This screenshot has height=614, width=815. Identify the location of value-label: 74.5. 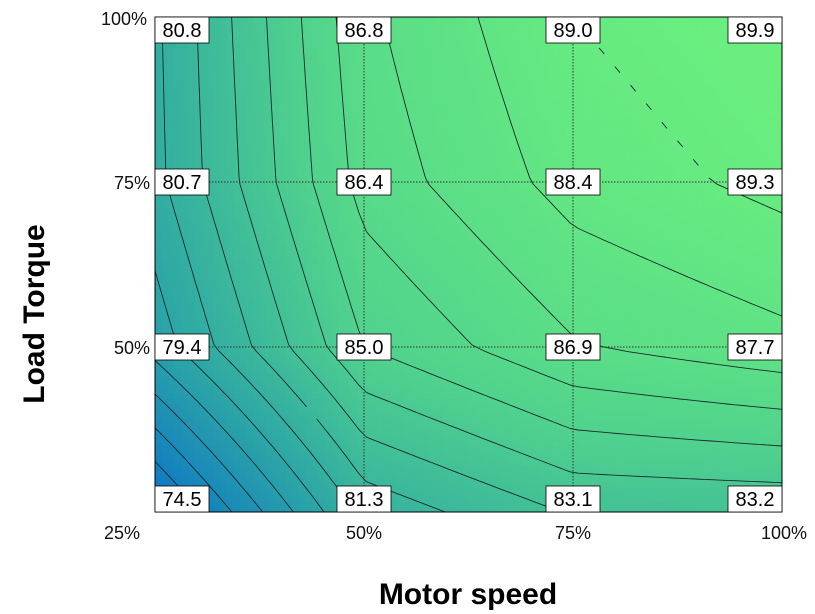
(182, 499).